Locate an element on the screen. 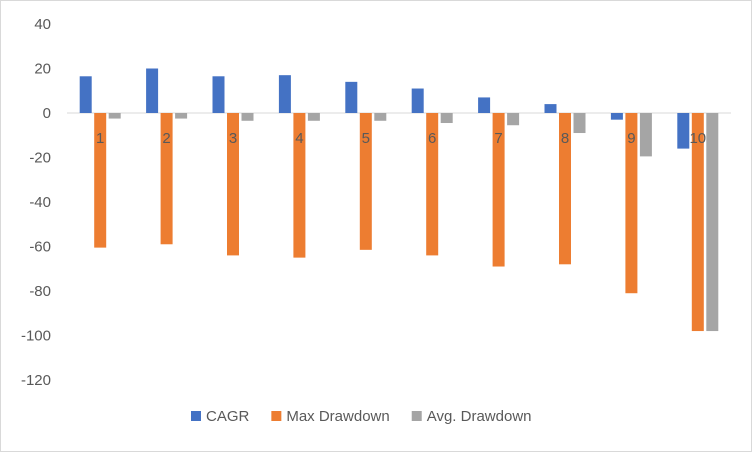  y-tick-label: 20 is located at coordinates (42, 69).